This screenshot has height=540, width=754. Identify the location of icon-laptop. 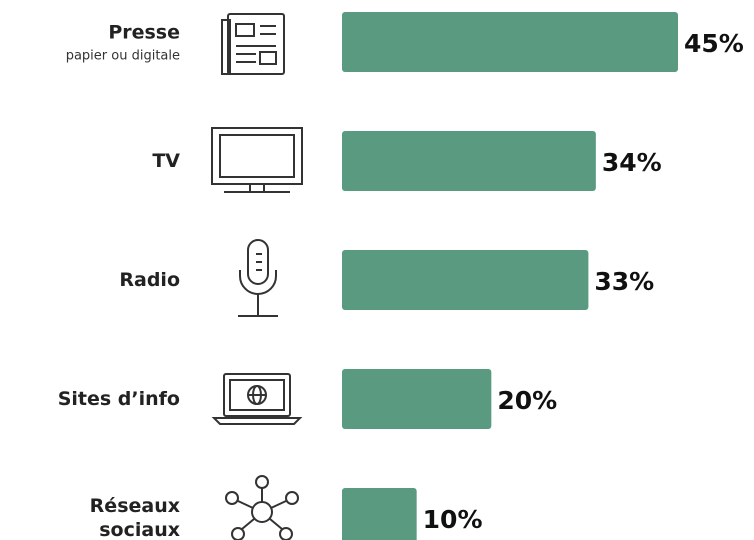
(257, 399).